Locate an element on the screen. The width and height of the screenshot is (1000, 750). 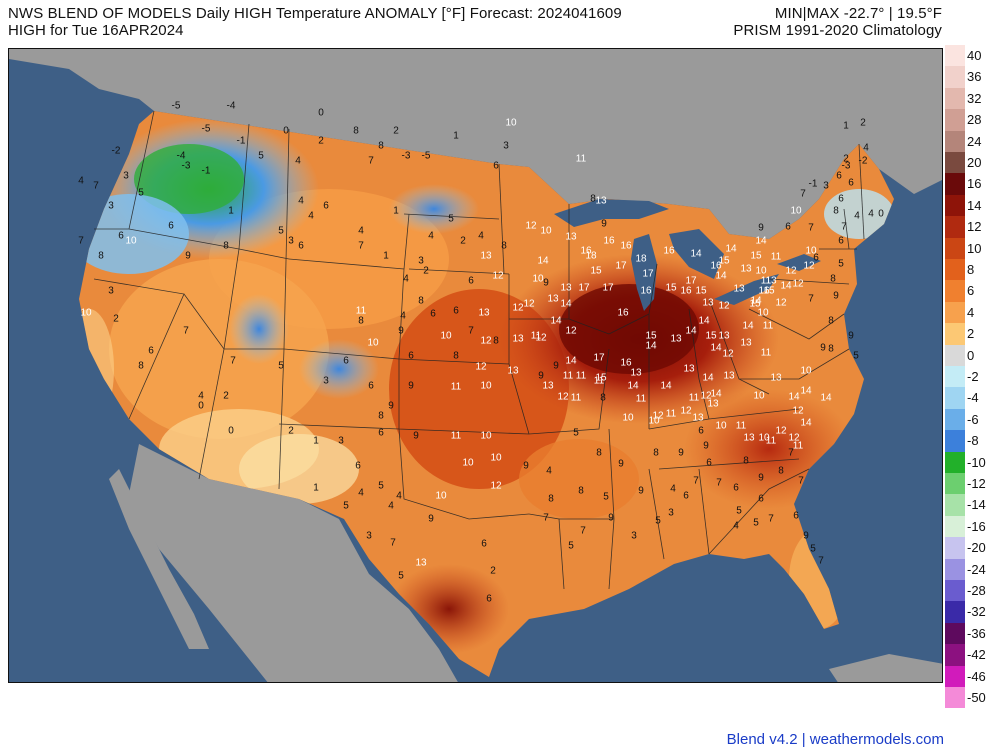
colorbar-label: 6 is located at coordinates (971, 291).